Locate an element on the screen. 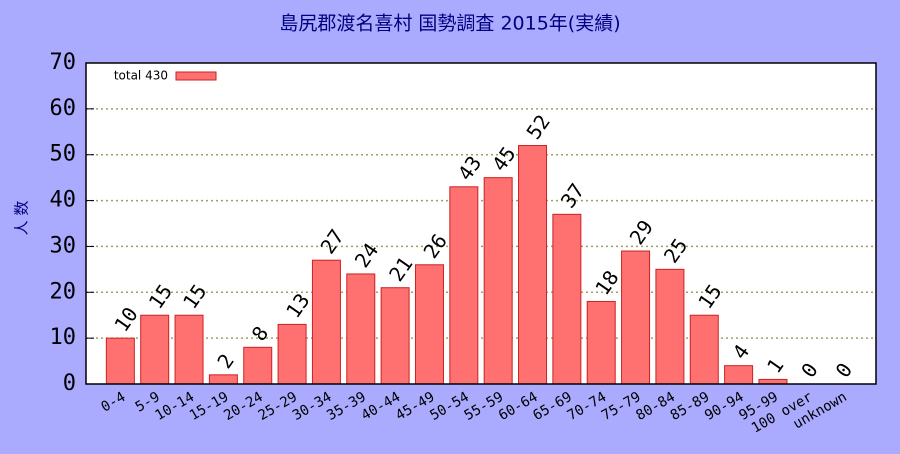 This screenshot has height=454, width=900. y-tick-label: 30 is located at coordinates (63, 245).